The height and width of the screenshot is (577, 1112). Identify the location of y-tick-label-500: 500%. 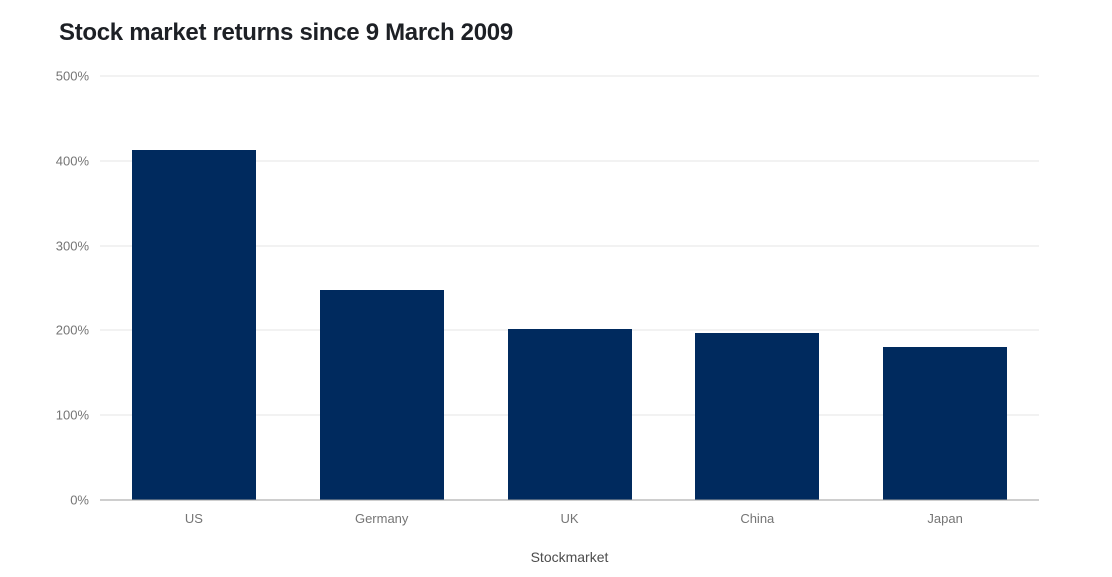
(72, 76).